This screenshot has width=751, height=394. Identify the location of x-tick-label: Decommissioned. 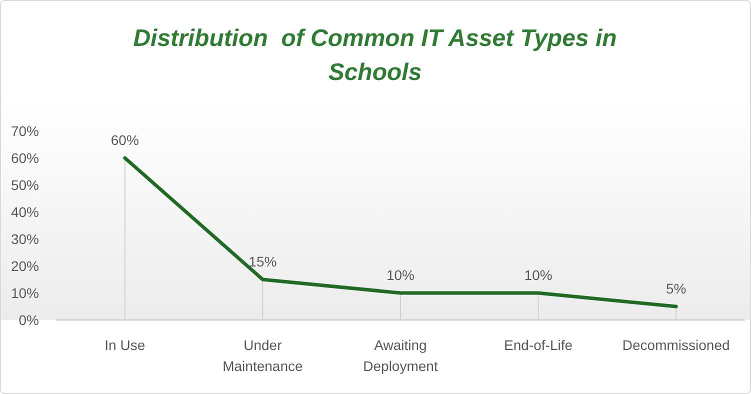
(676, 345).